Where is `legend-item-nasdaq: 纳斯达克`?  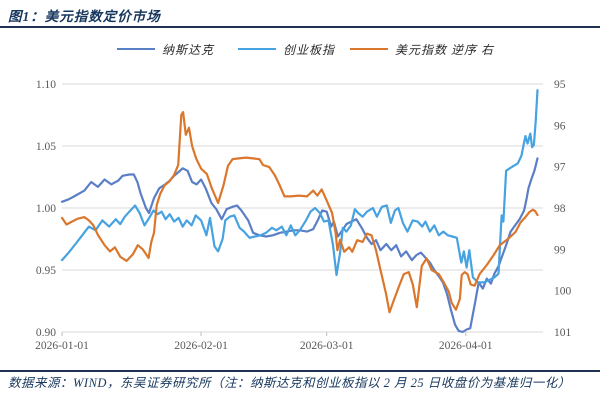
legend-item-nasdaq: 纳斯达克 is located at coordinates (165, 49).